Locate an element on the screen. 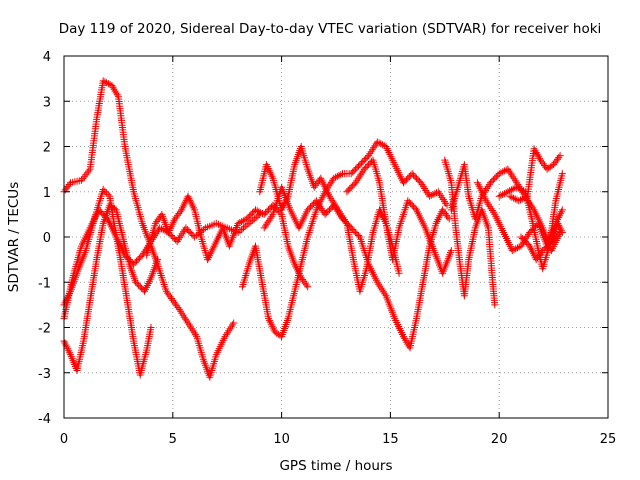  x-tick-label: 20 is located at coordinates (499, 439).